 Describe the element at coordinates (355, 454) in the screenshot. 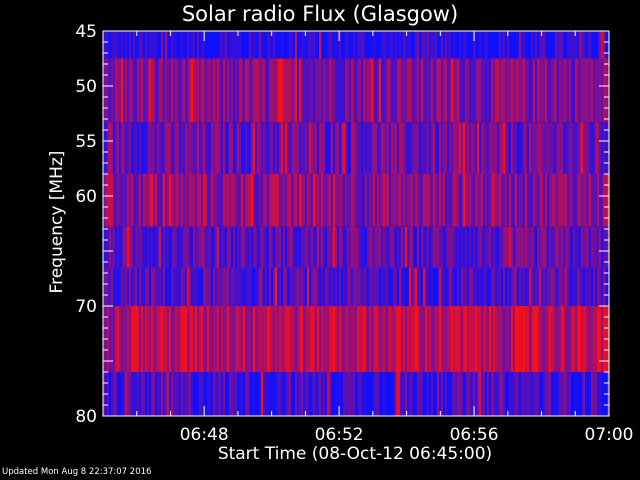

I see `x-axis-label: Start Time (08-Oct-12 06:45:00)` at that location.